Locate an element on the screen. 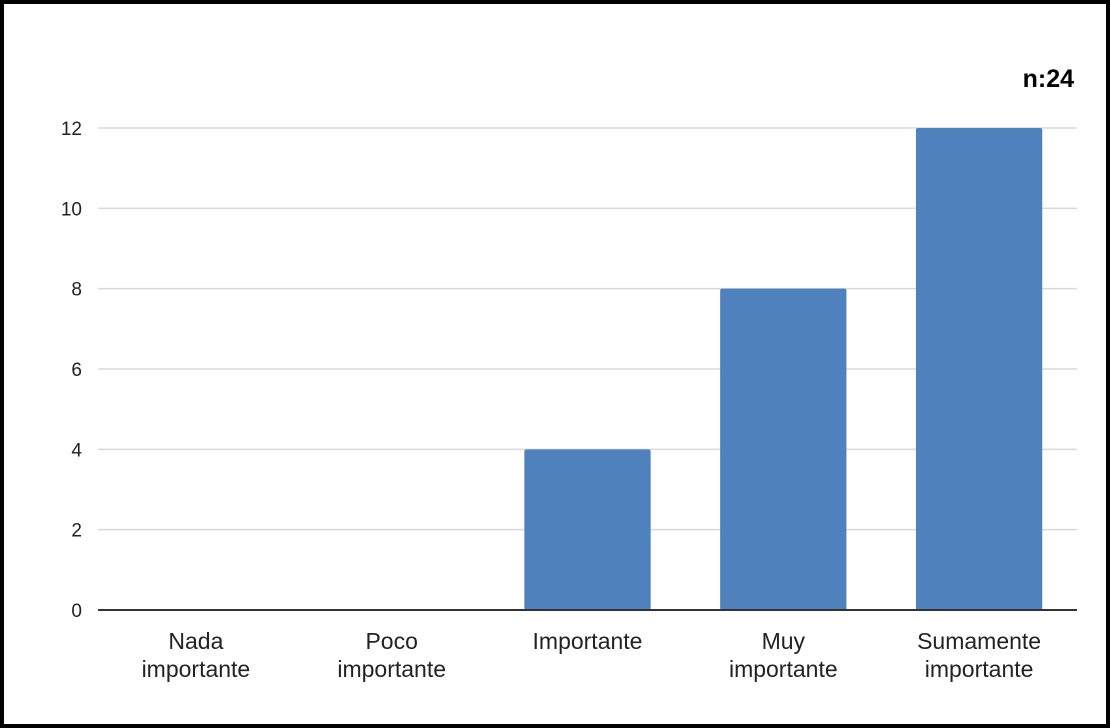 This screenshot has height=728, width=1110. y-tick-label: 0 is located at coordinates (76, 611).